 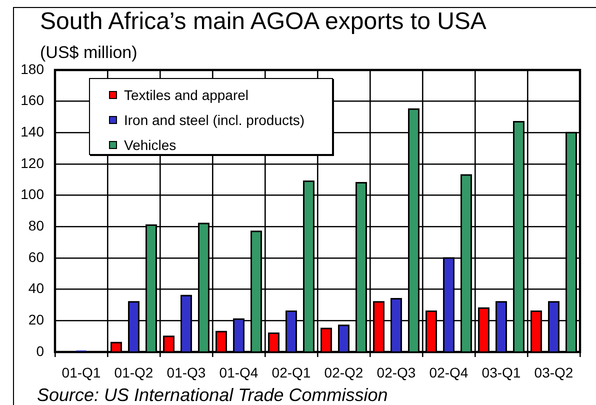 What do you see at coordinates (554, 372) in the screenshot?
I see `x-tick-label: 03-Q2` at bounding box center [554, 372].